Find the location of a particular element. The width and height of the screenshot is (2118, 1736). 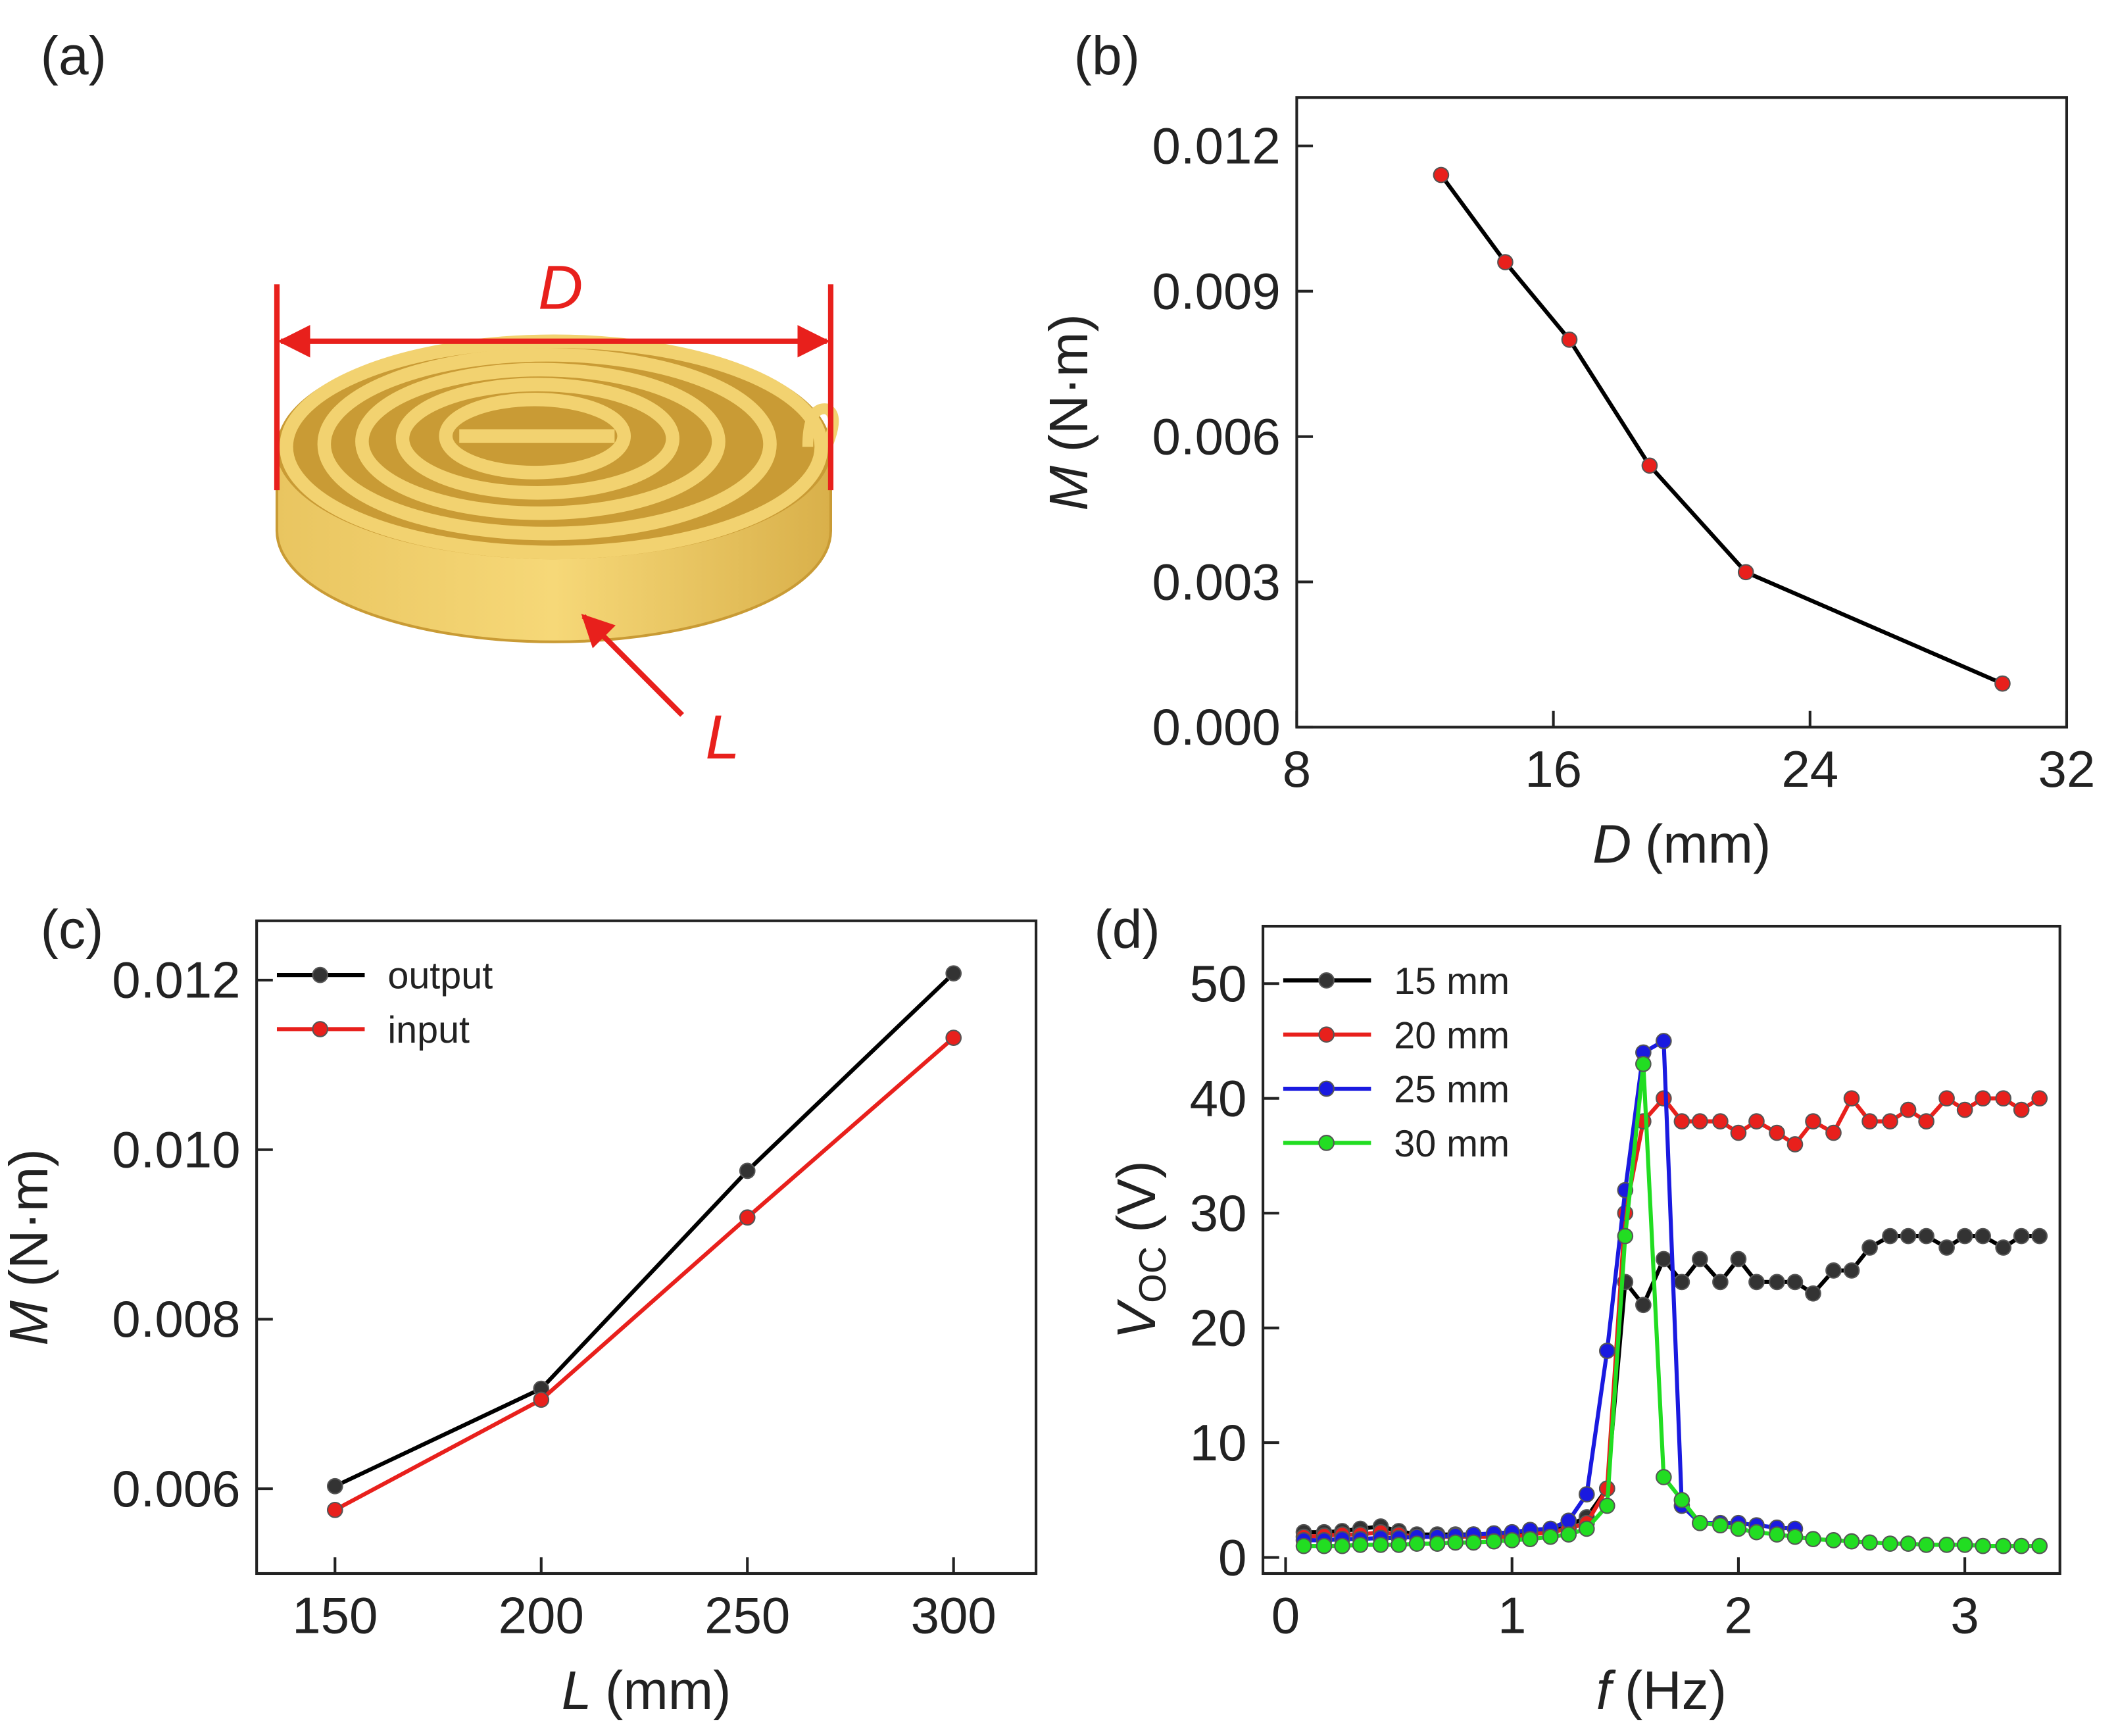

x-tick-label: 300 is located at coordinates (954, 1615).